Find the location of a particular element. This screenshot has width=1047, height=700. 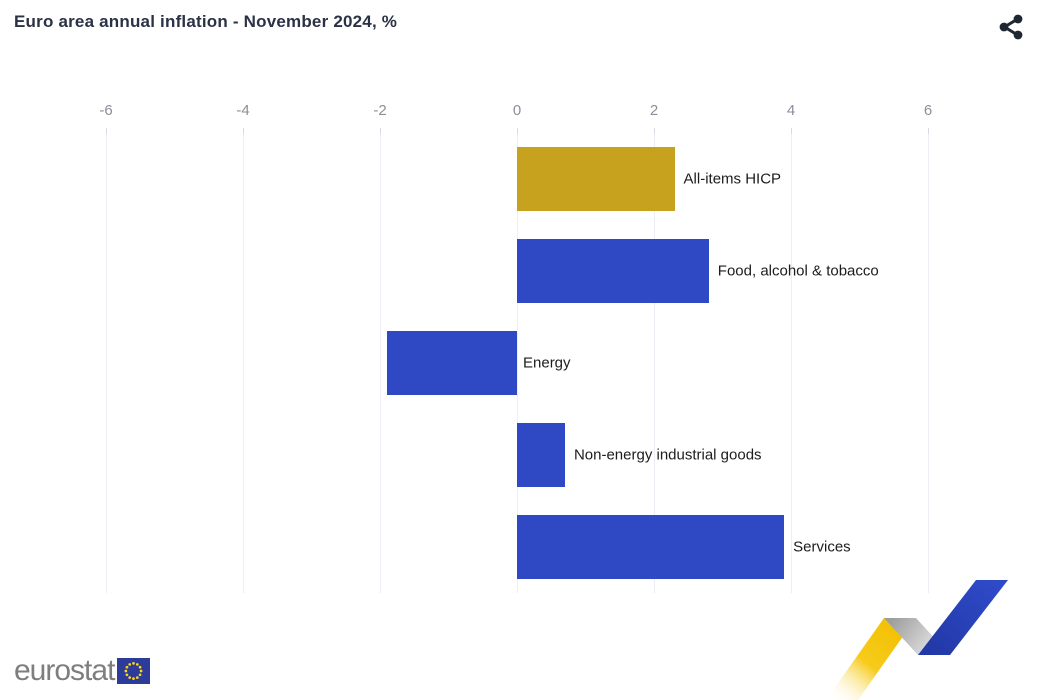

bar-services is located at coordinates (651, 547).